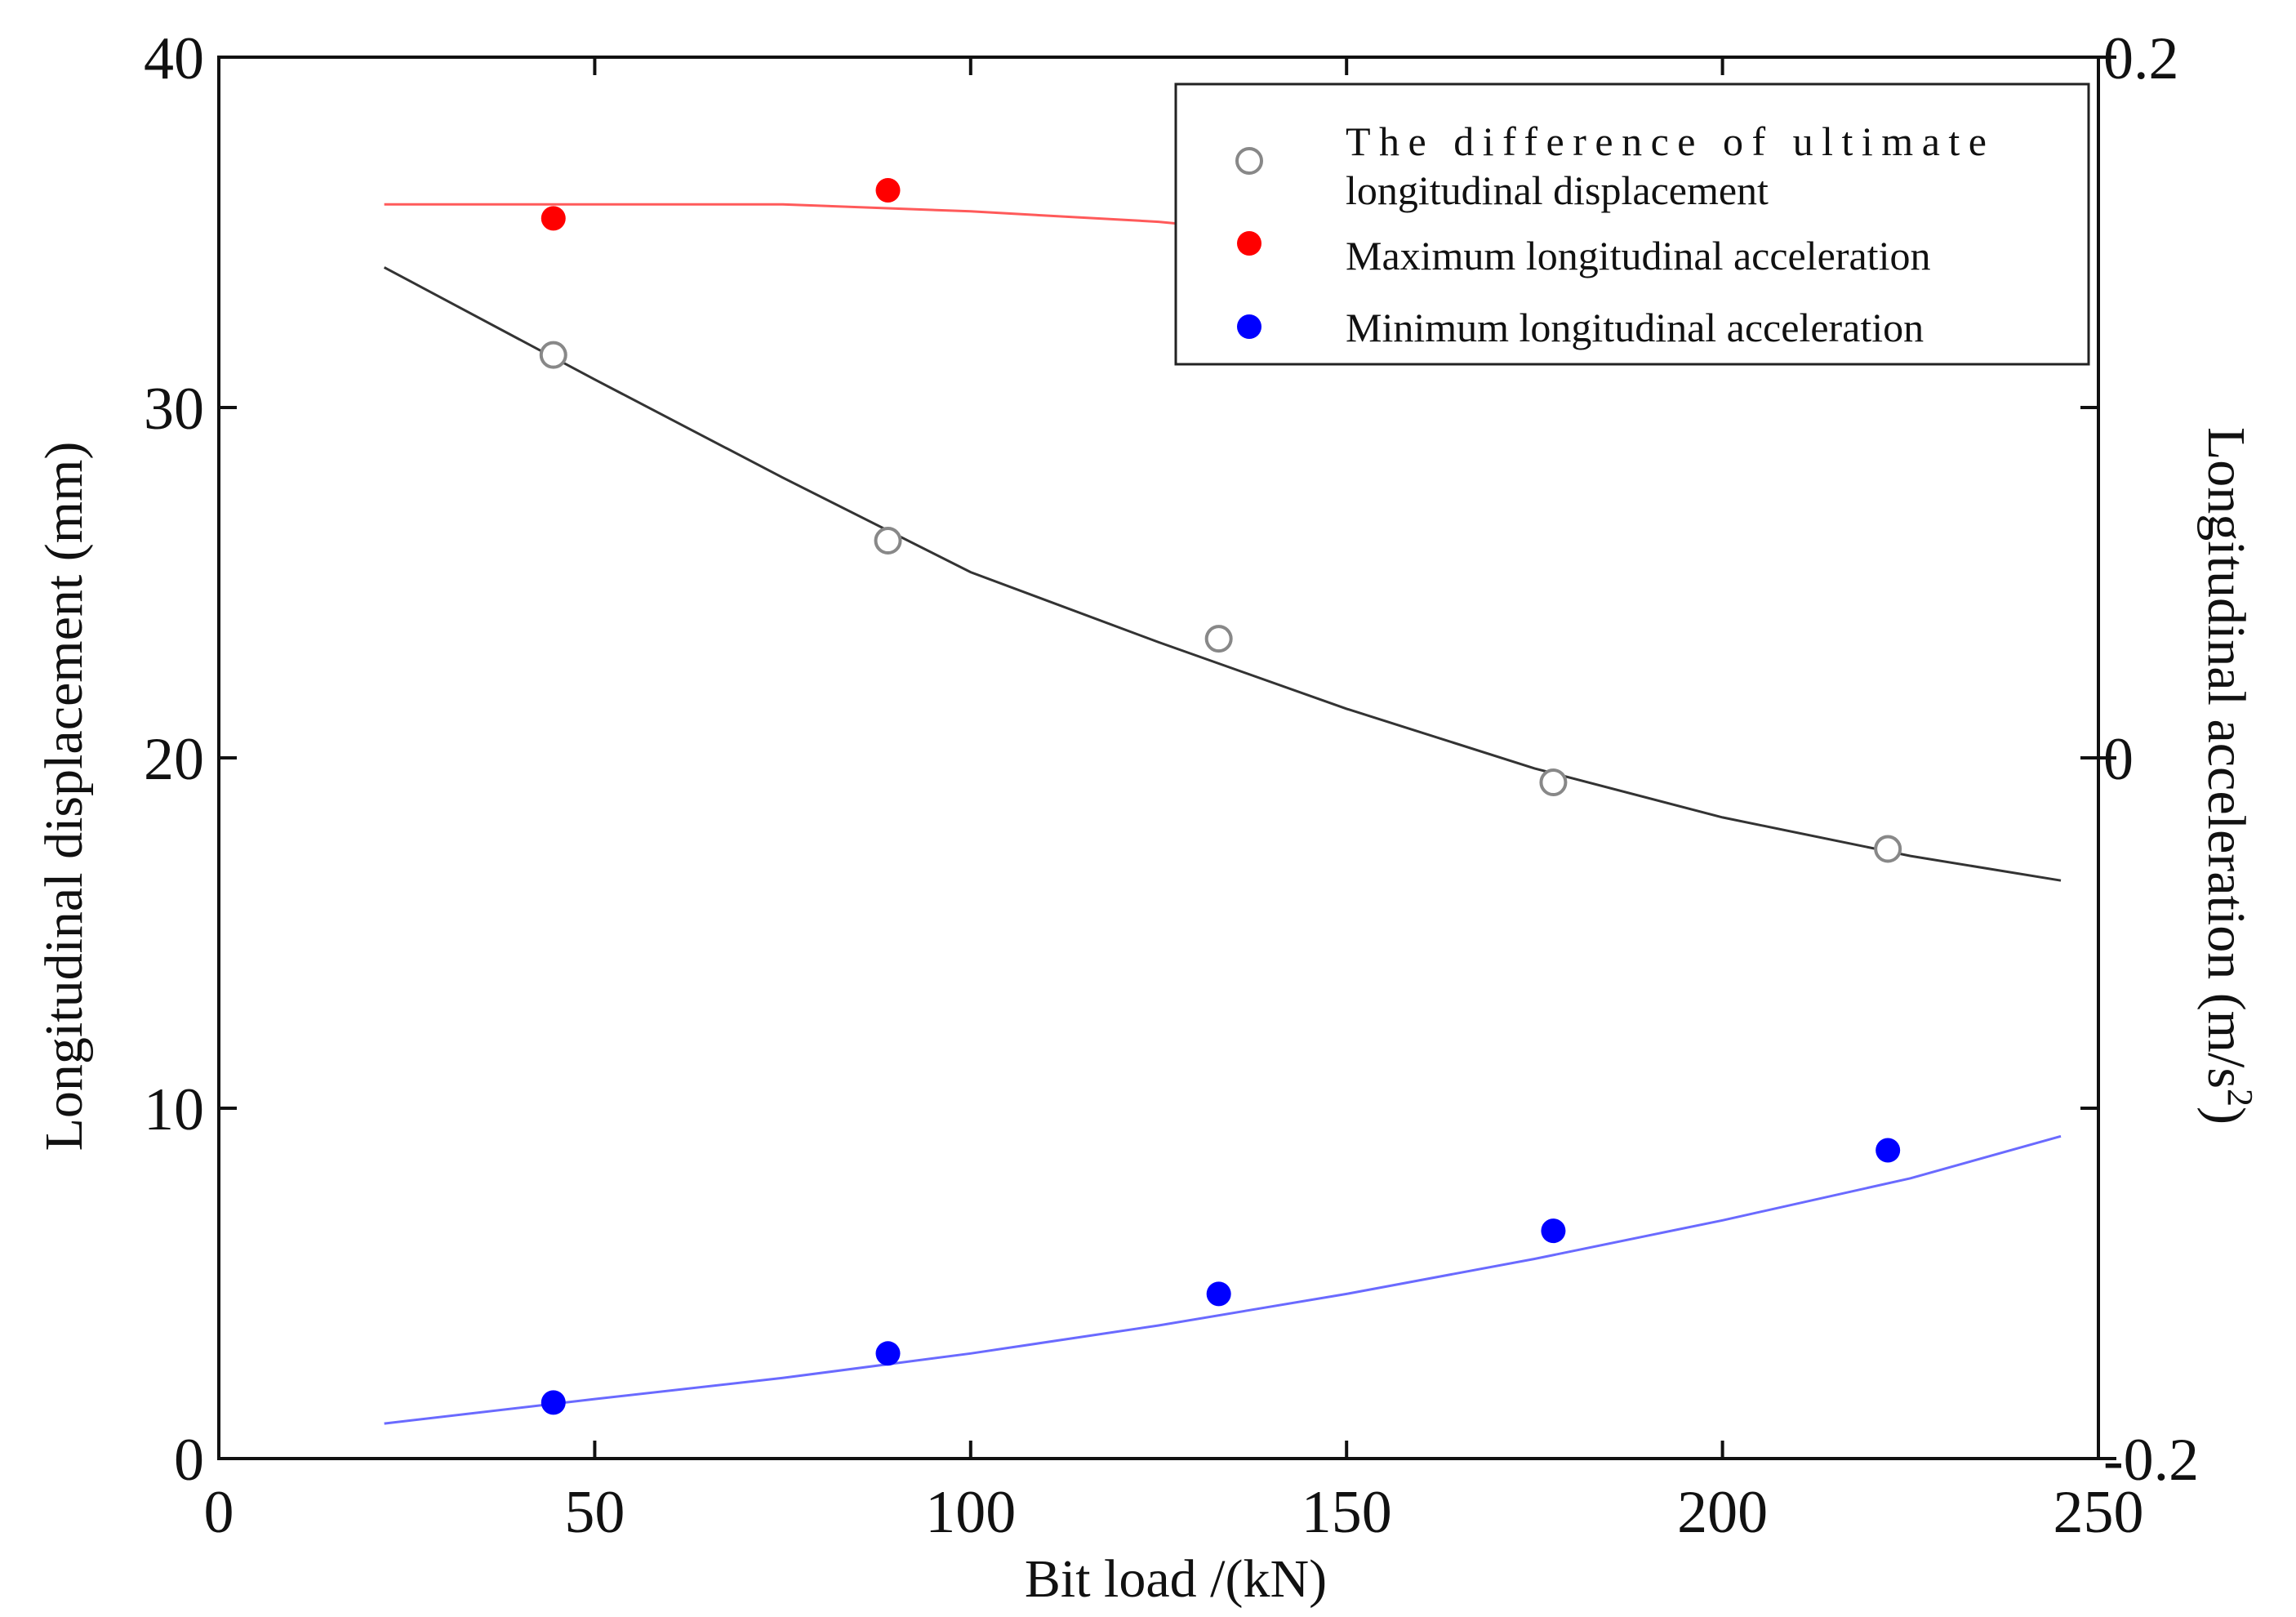 The width and height of the screenshot is (2296, 1617). What do you see at coordinates (2098, 1512) in the screenshot?
I see `x-tick-label-250: 250` at bounding box center [2098, 1512].